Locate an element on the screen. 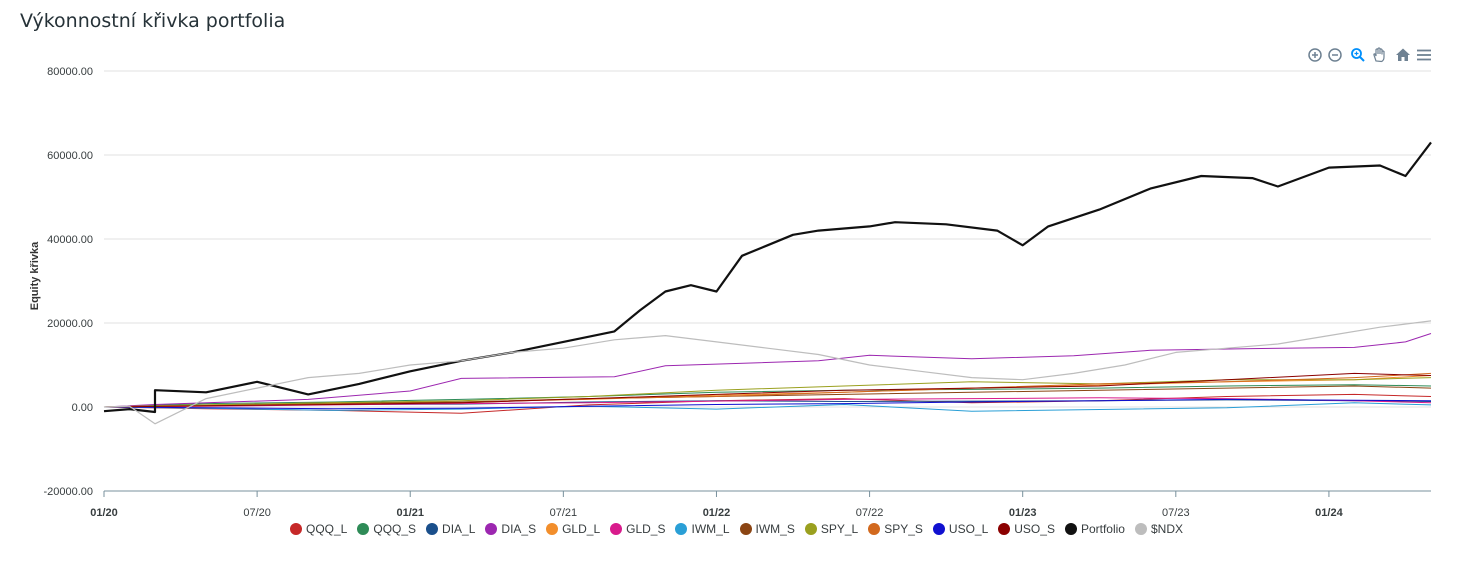  legend-item: IWM_L is located at coordinates (702, 529).